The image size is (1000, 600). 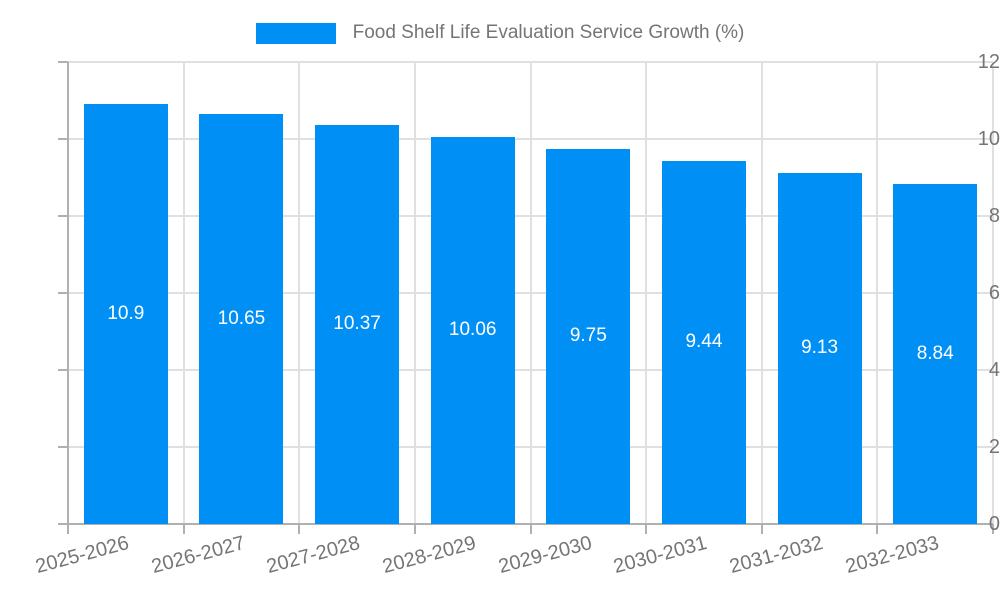 I want to click on gridline-horizontal, so click(x=530, y=62).